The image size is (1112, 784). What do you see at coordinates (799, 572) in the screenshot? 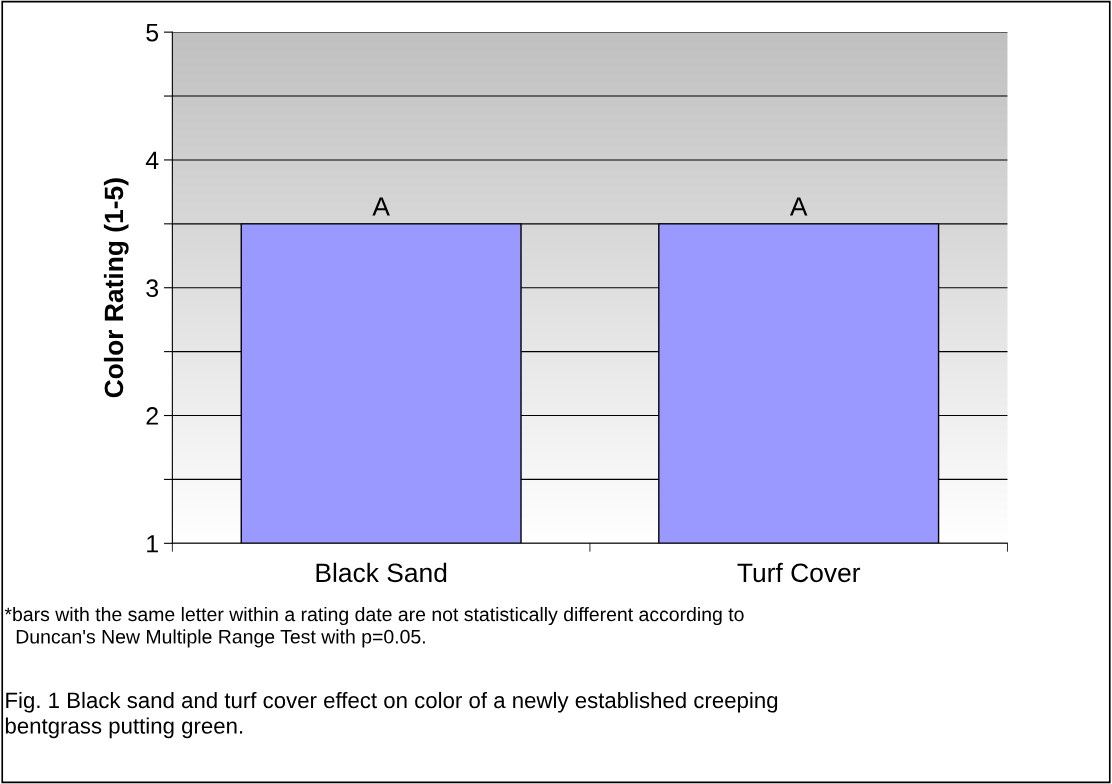
I see `x-tick-label: Turf Cover` at bounding box center [799, 572].